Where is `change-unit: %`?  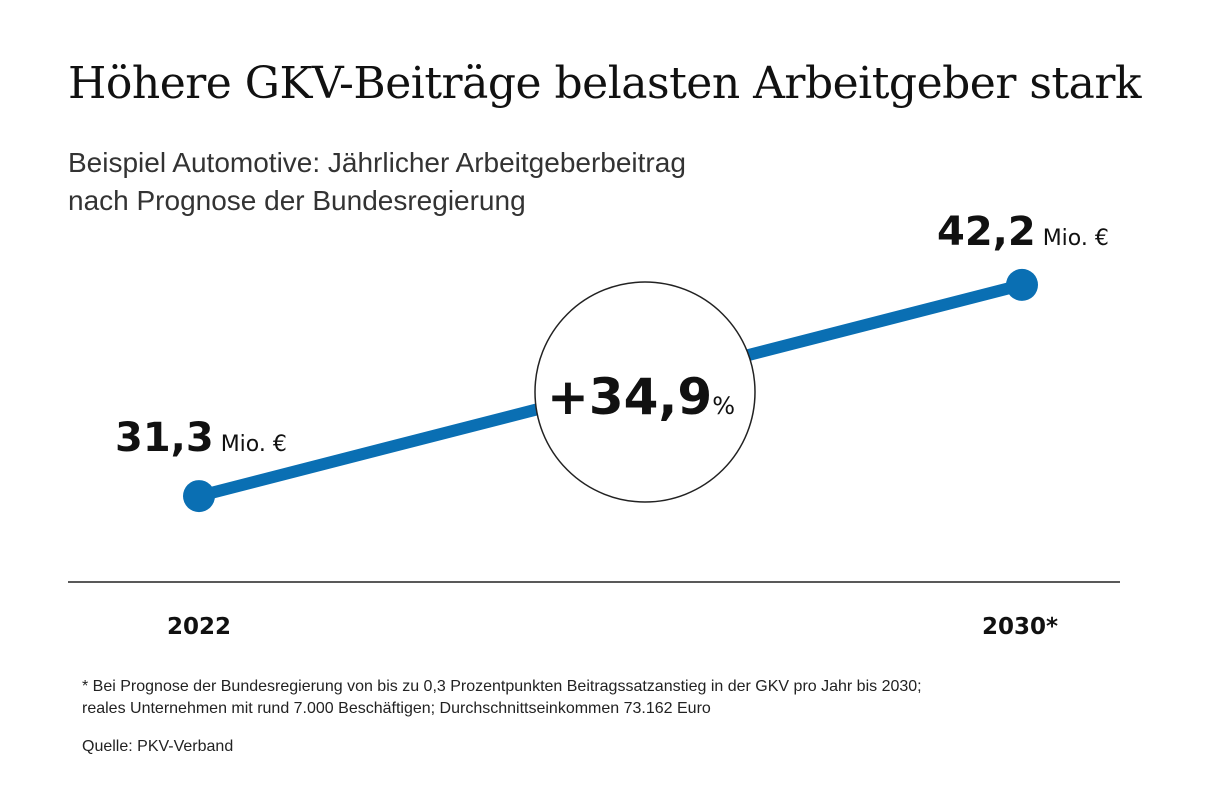
change-unit: % is located at coordinates (723, 406).